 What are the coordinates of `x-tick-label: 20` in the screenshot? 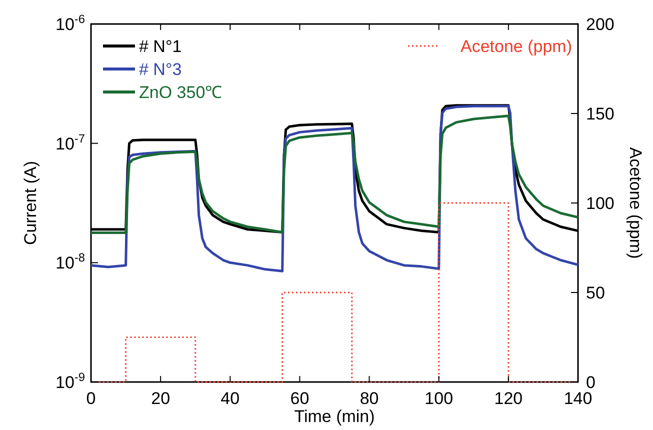 It's located at (160, 398).